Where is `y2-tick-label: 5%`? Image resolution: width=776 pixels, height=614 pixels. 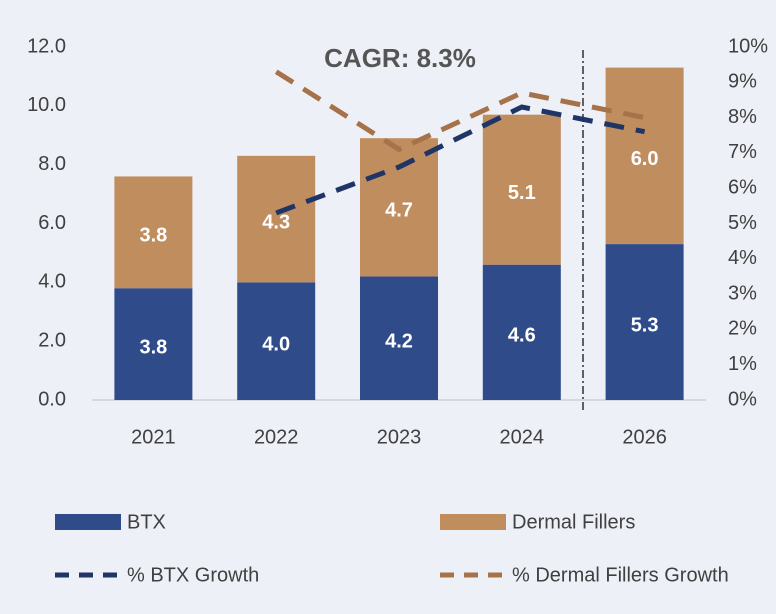
y2-tick-label: 5% is located at coordinates (742, 223).